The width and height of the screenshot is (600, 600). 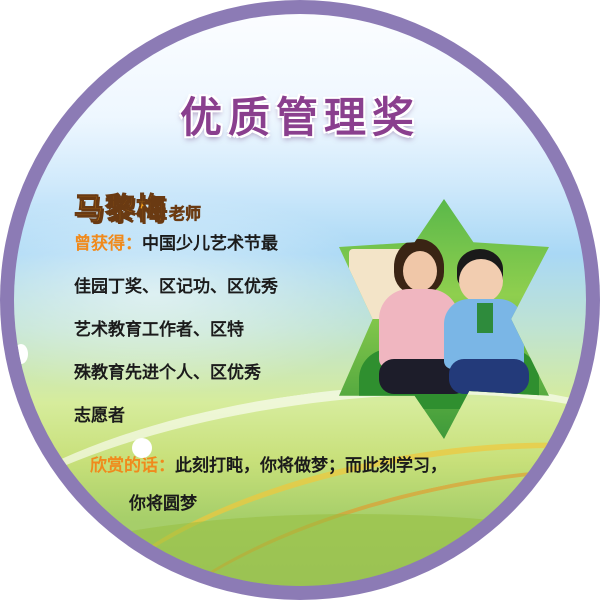 I want to click on teacher-photo, so click(x=444, y=319).